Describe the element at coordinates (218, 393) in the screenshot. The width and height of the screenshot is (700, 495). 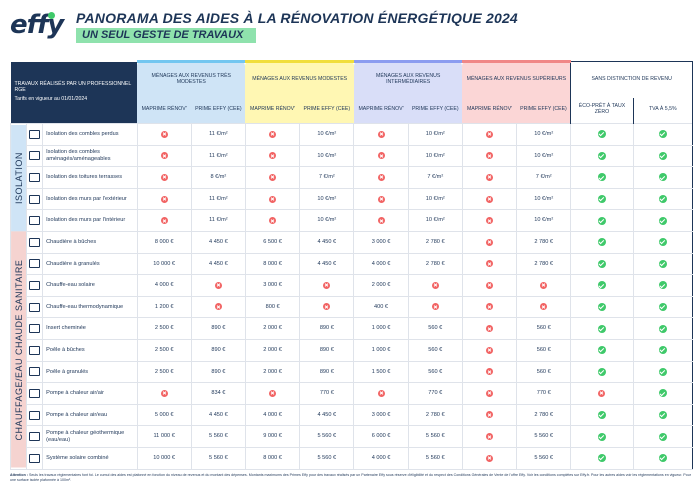
I see `amount-value: 834 €` at that location.